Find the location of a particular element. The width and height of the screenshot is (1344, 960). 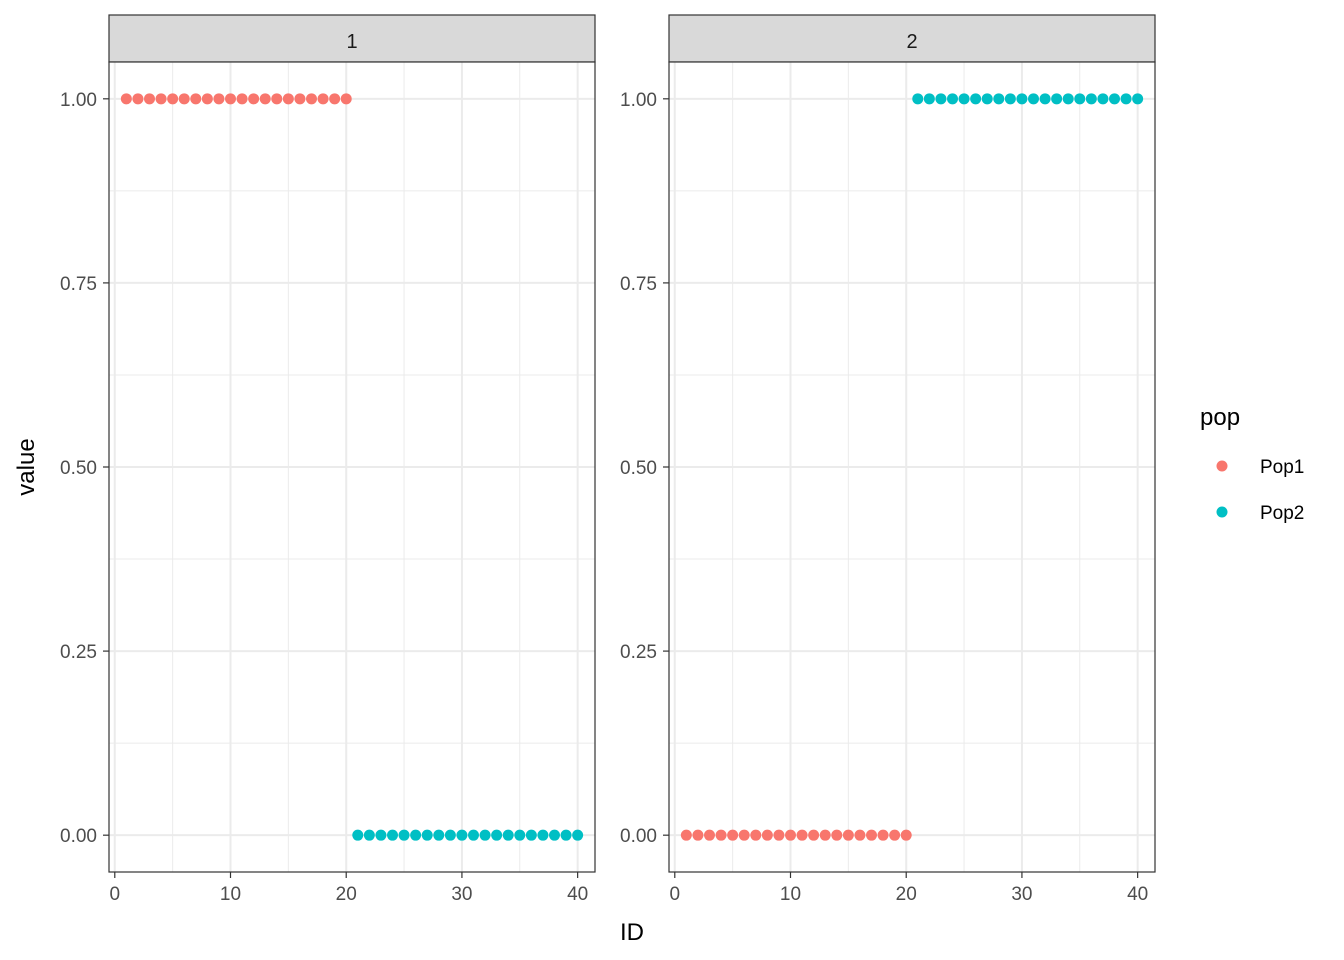

facet-strip is located at coordinates (352, 38).